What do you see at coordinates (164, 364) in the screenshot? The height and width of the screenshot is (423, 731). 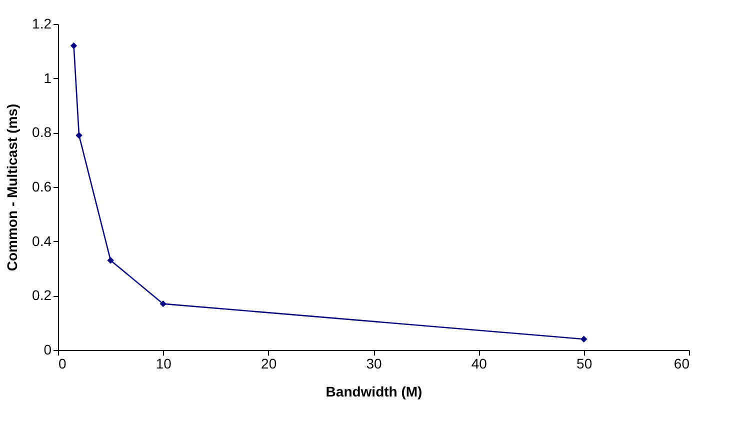 I see `x-tick-label: 10` at bounding box center [164, 364].